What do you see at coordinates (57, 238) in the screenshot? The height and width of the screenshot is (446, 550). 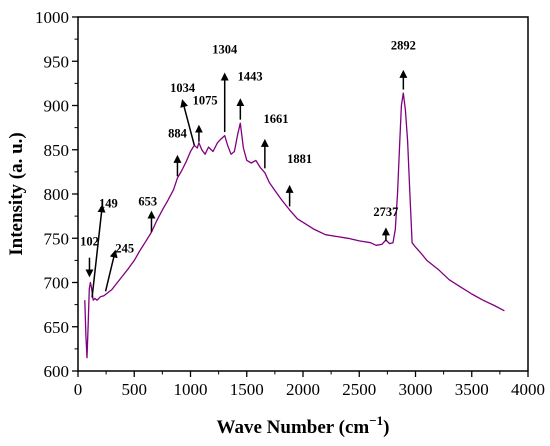 I see `y-tick-label: 750` at bounding box center [57, 238].